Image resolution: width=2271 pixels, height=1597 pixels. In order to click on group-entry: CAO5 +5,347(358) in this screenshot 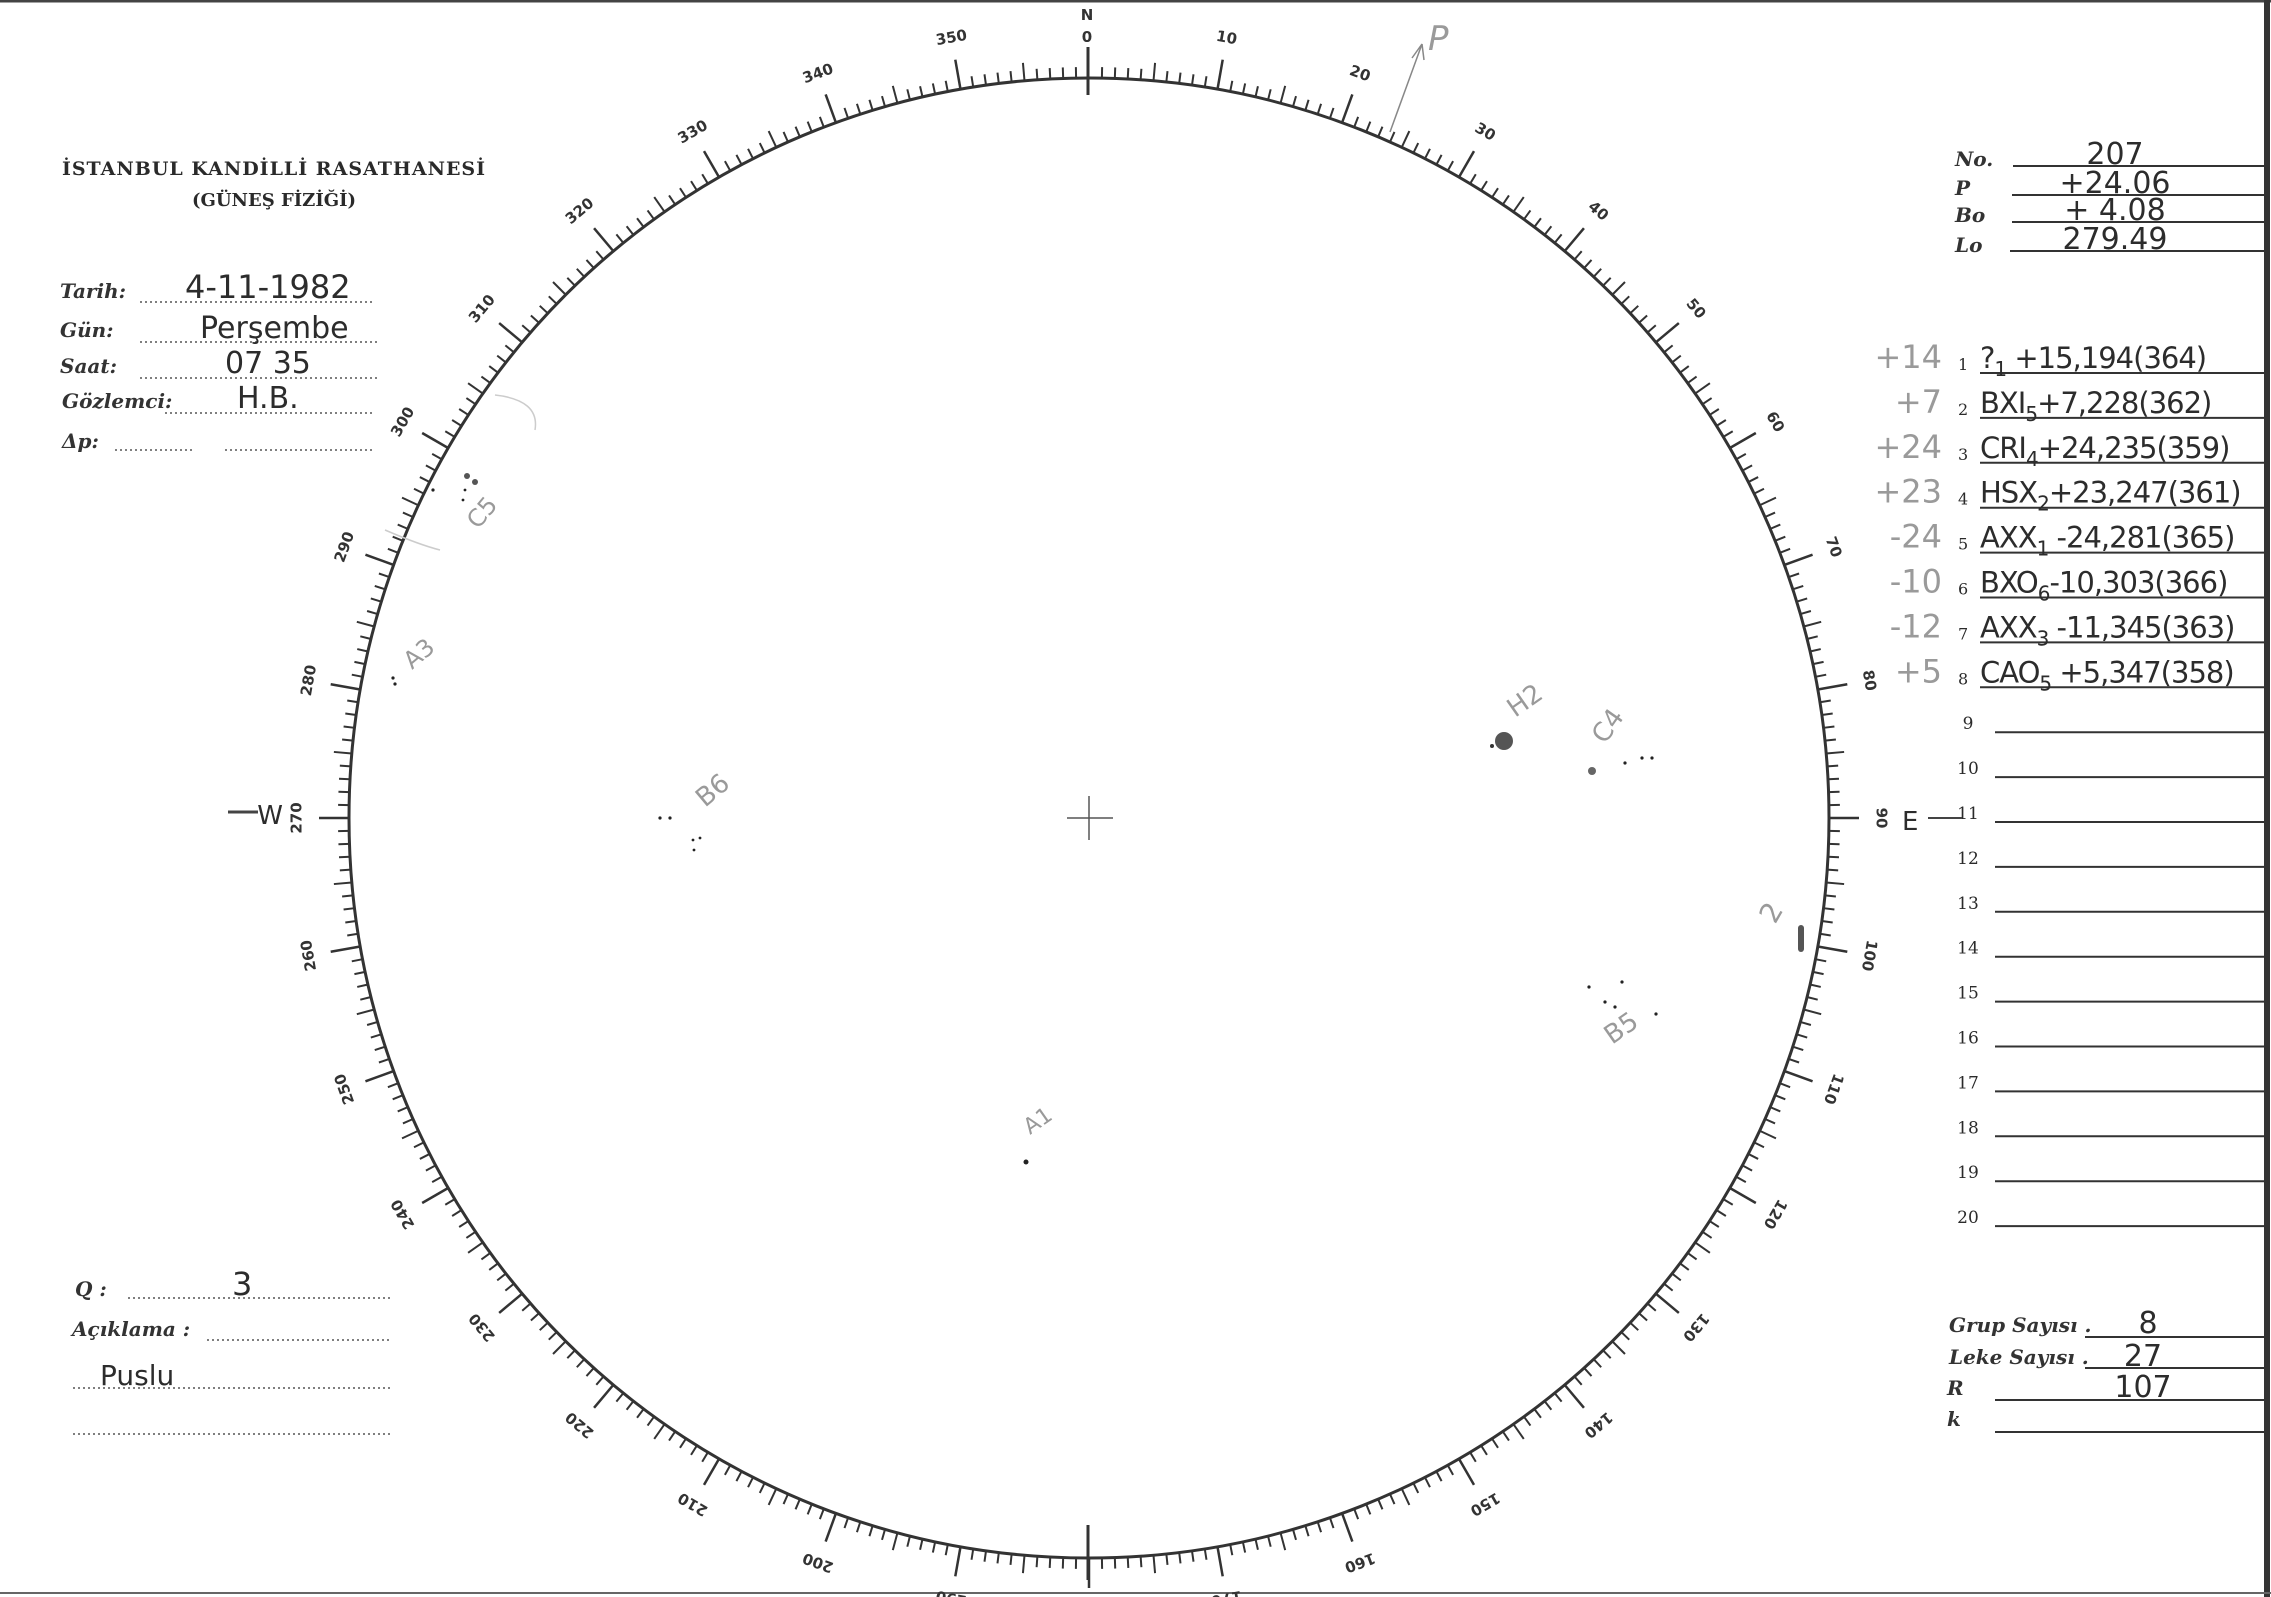, I will do `click(2107, 675)`.